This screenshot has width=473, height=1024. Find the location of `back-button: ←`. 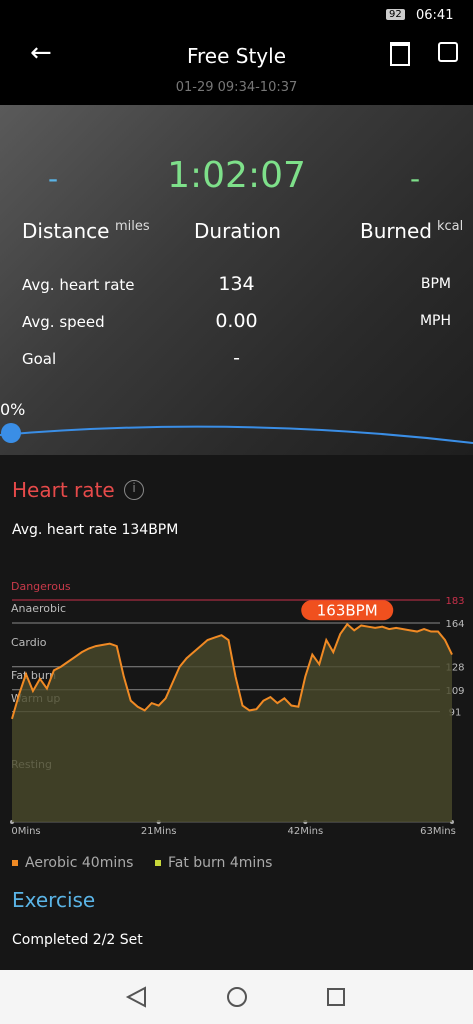

back-button: ← is located at coordinates (41, 53).